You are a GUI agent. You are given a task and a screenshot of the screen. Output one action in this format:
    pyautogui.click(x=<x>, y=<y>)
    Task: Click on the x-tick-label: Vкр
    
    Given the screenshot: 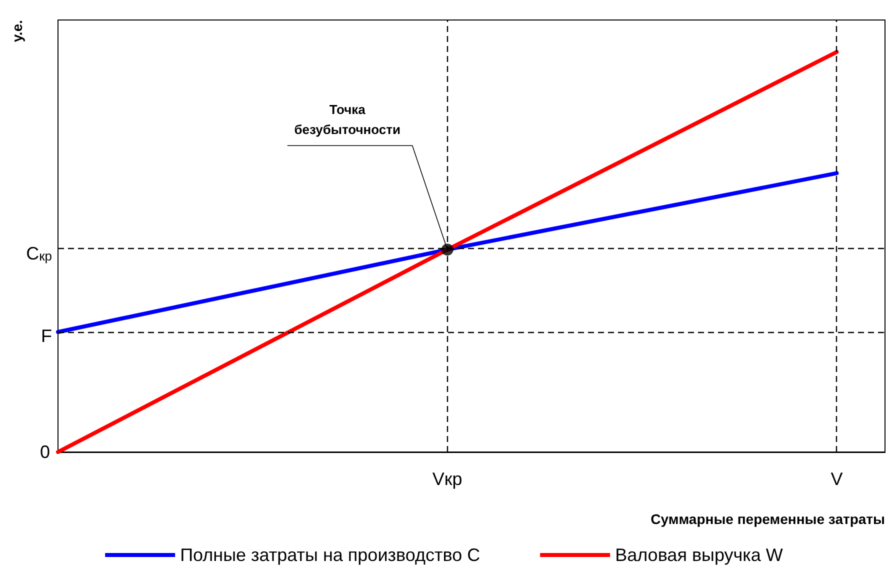 What is the action you would take?
    pyautogui.click(x=447, y=479)
    